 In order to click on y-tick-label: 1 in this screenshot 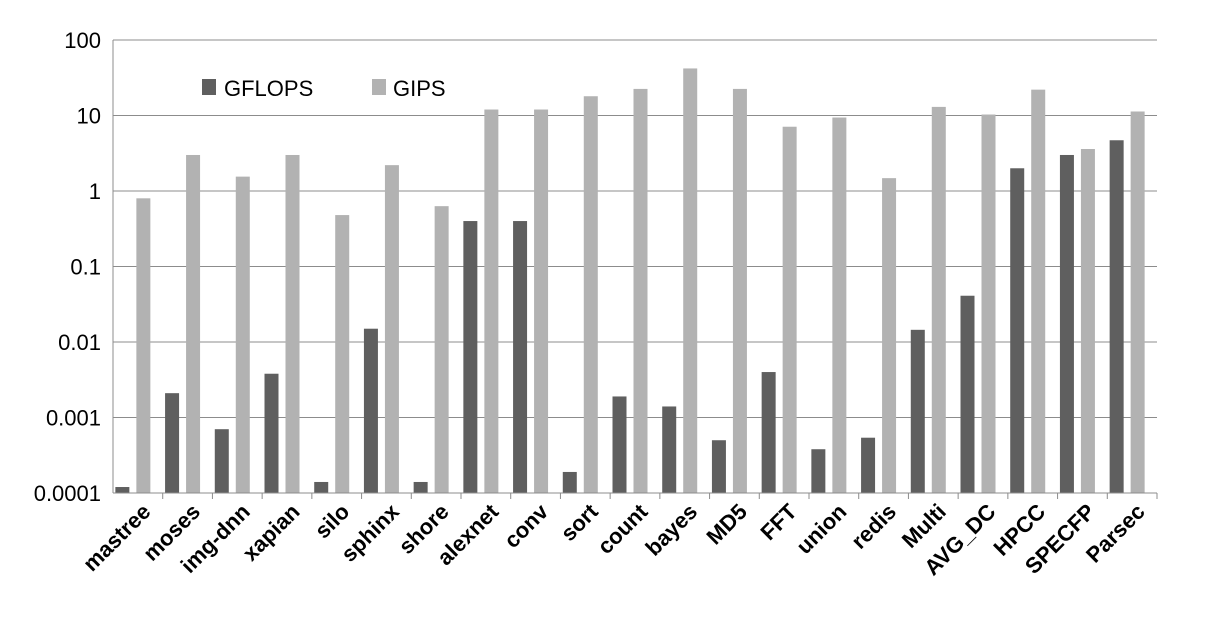, I will do `click(95, 191)`.